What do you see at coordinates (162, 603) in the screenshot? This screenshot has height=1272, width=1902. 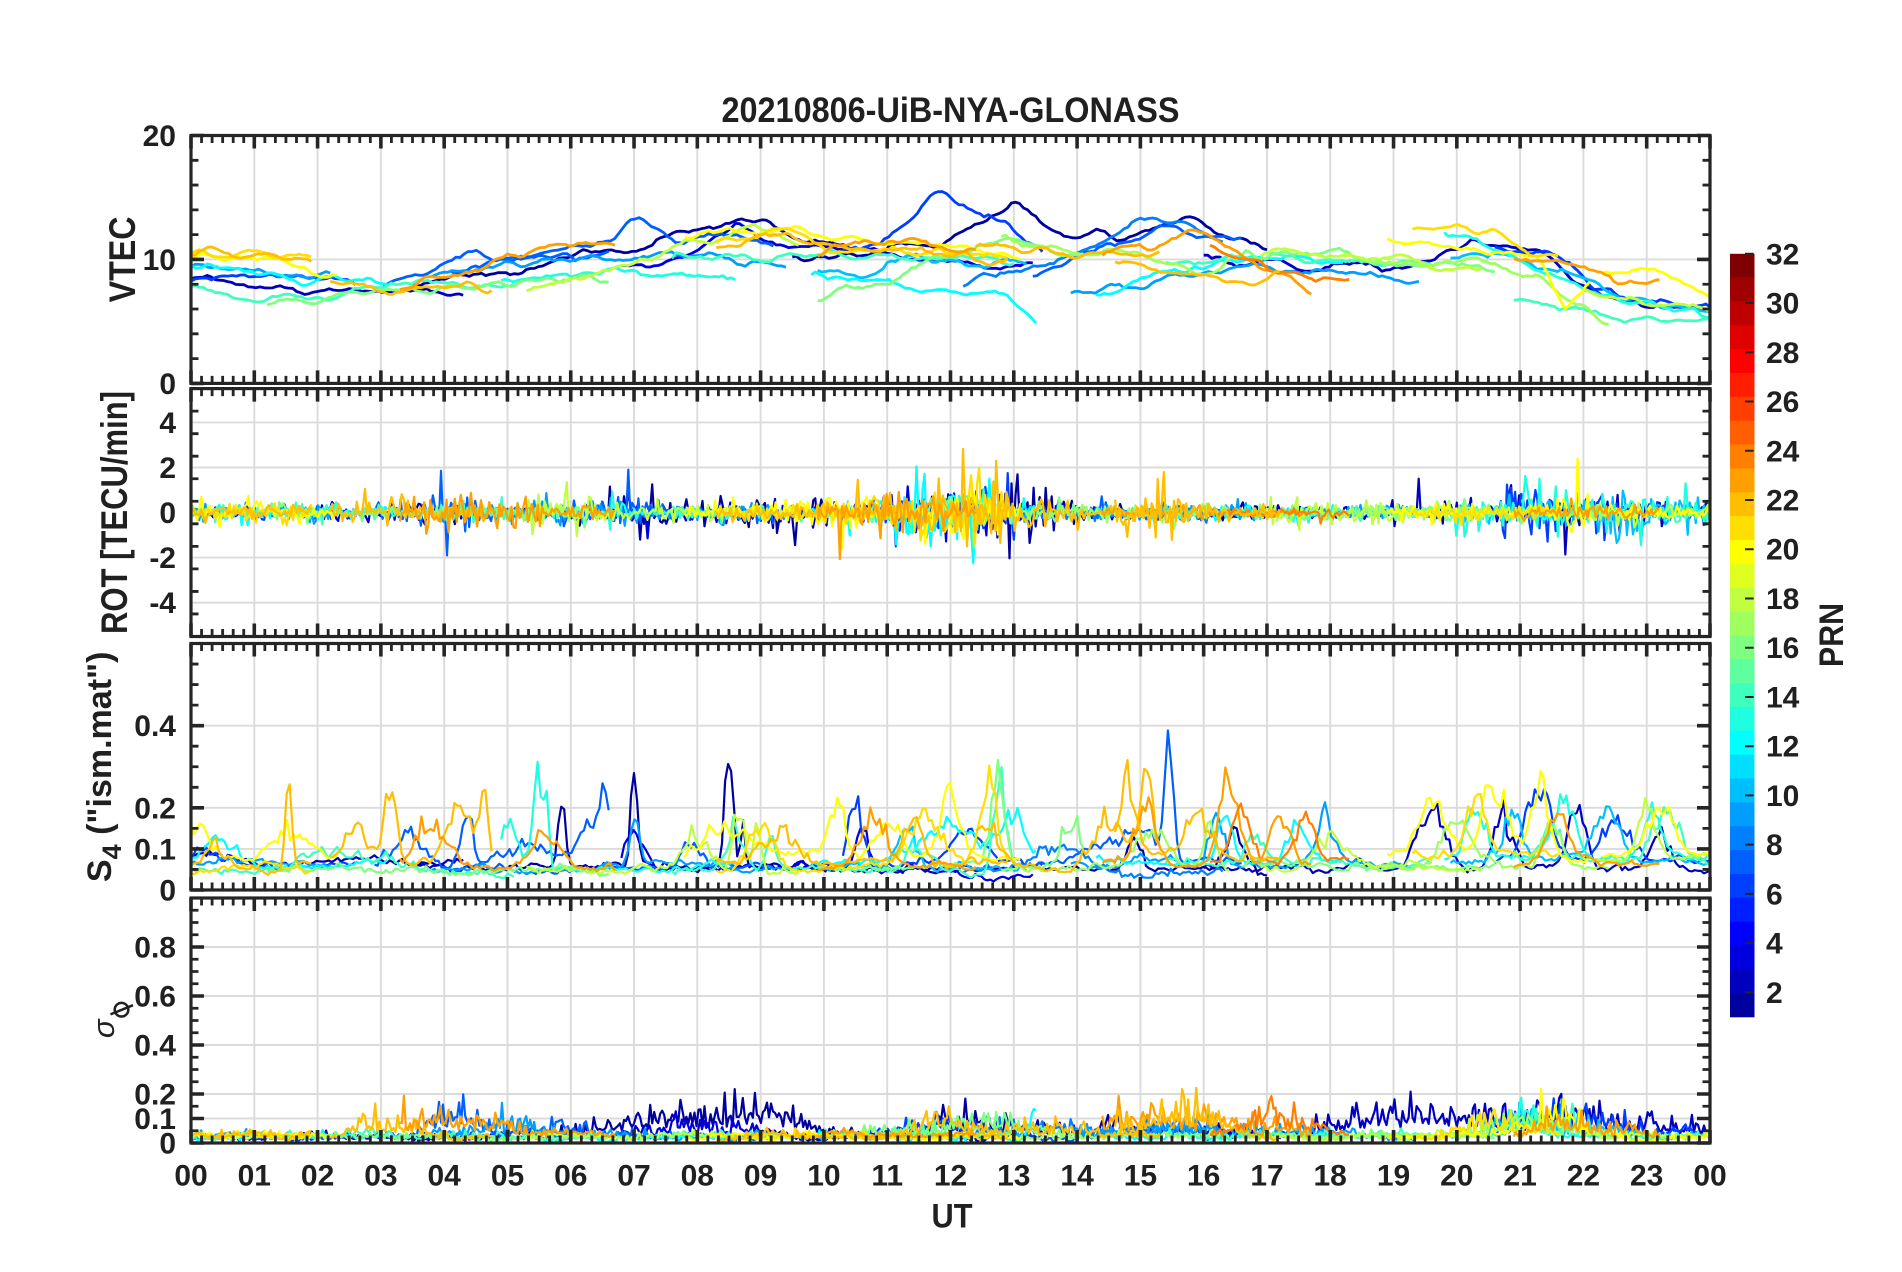 I see `svg-text: -4` at bounding box center [162, 603].